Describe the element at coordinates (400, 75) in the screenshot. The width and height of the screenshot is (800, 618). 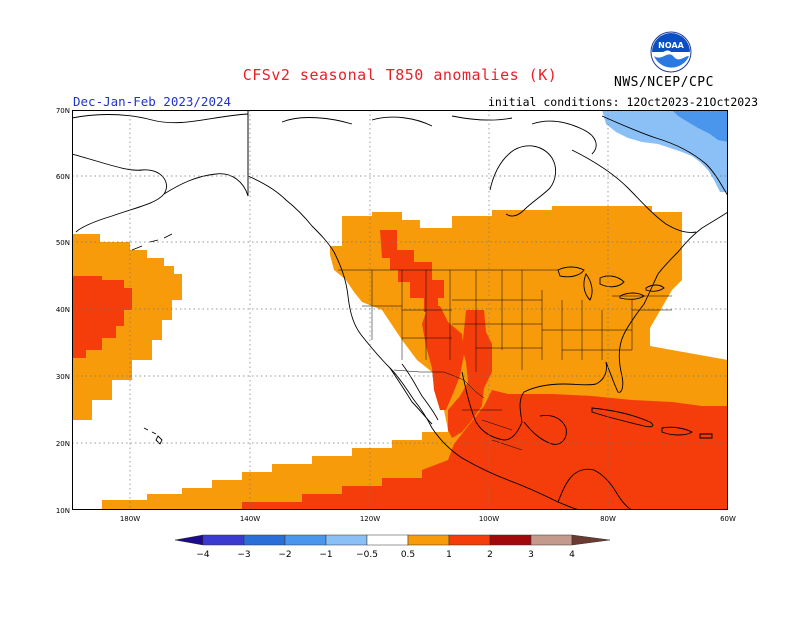
I see `map-title: CFSv2 seasonal T850 anomalies (K)` at that location.